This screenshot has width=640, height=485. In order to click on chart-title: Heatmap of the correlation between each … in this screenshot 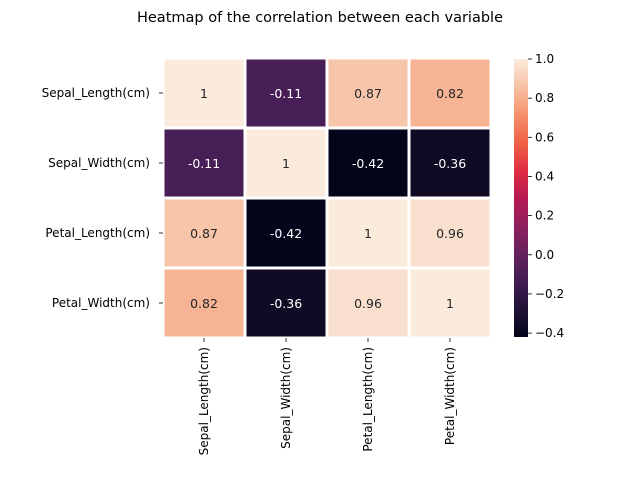, I will do `click(320, 18)`.